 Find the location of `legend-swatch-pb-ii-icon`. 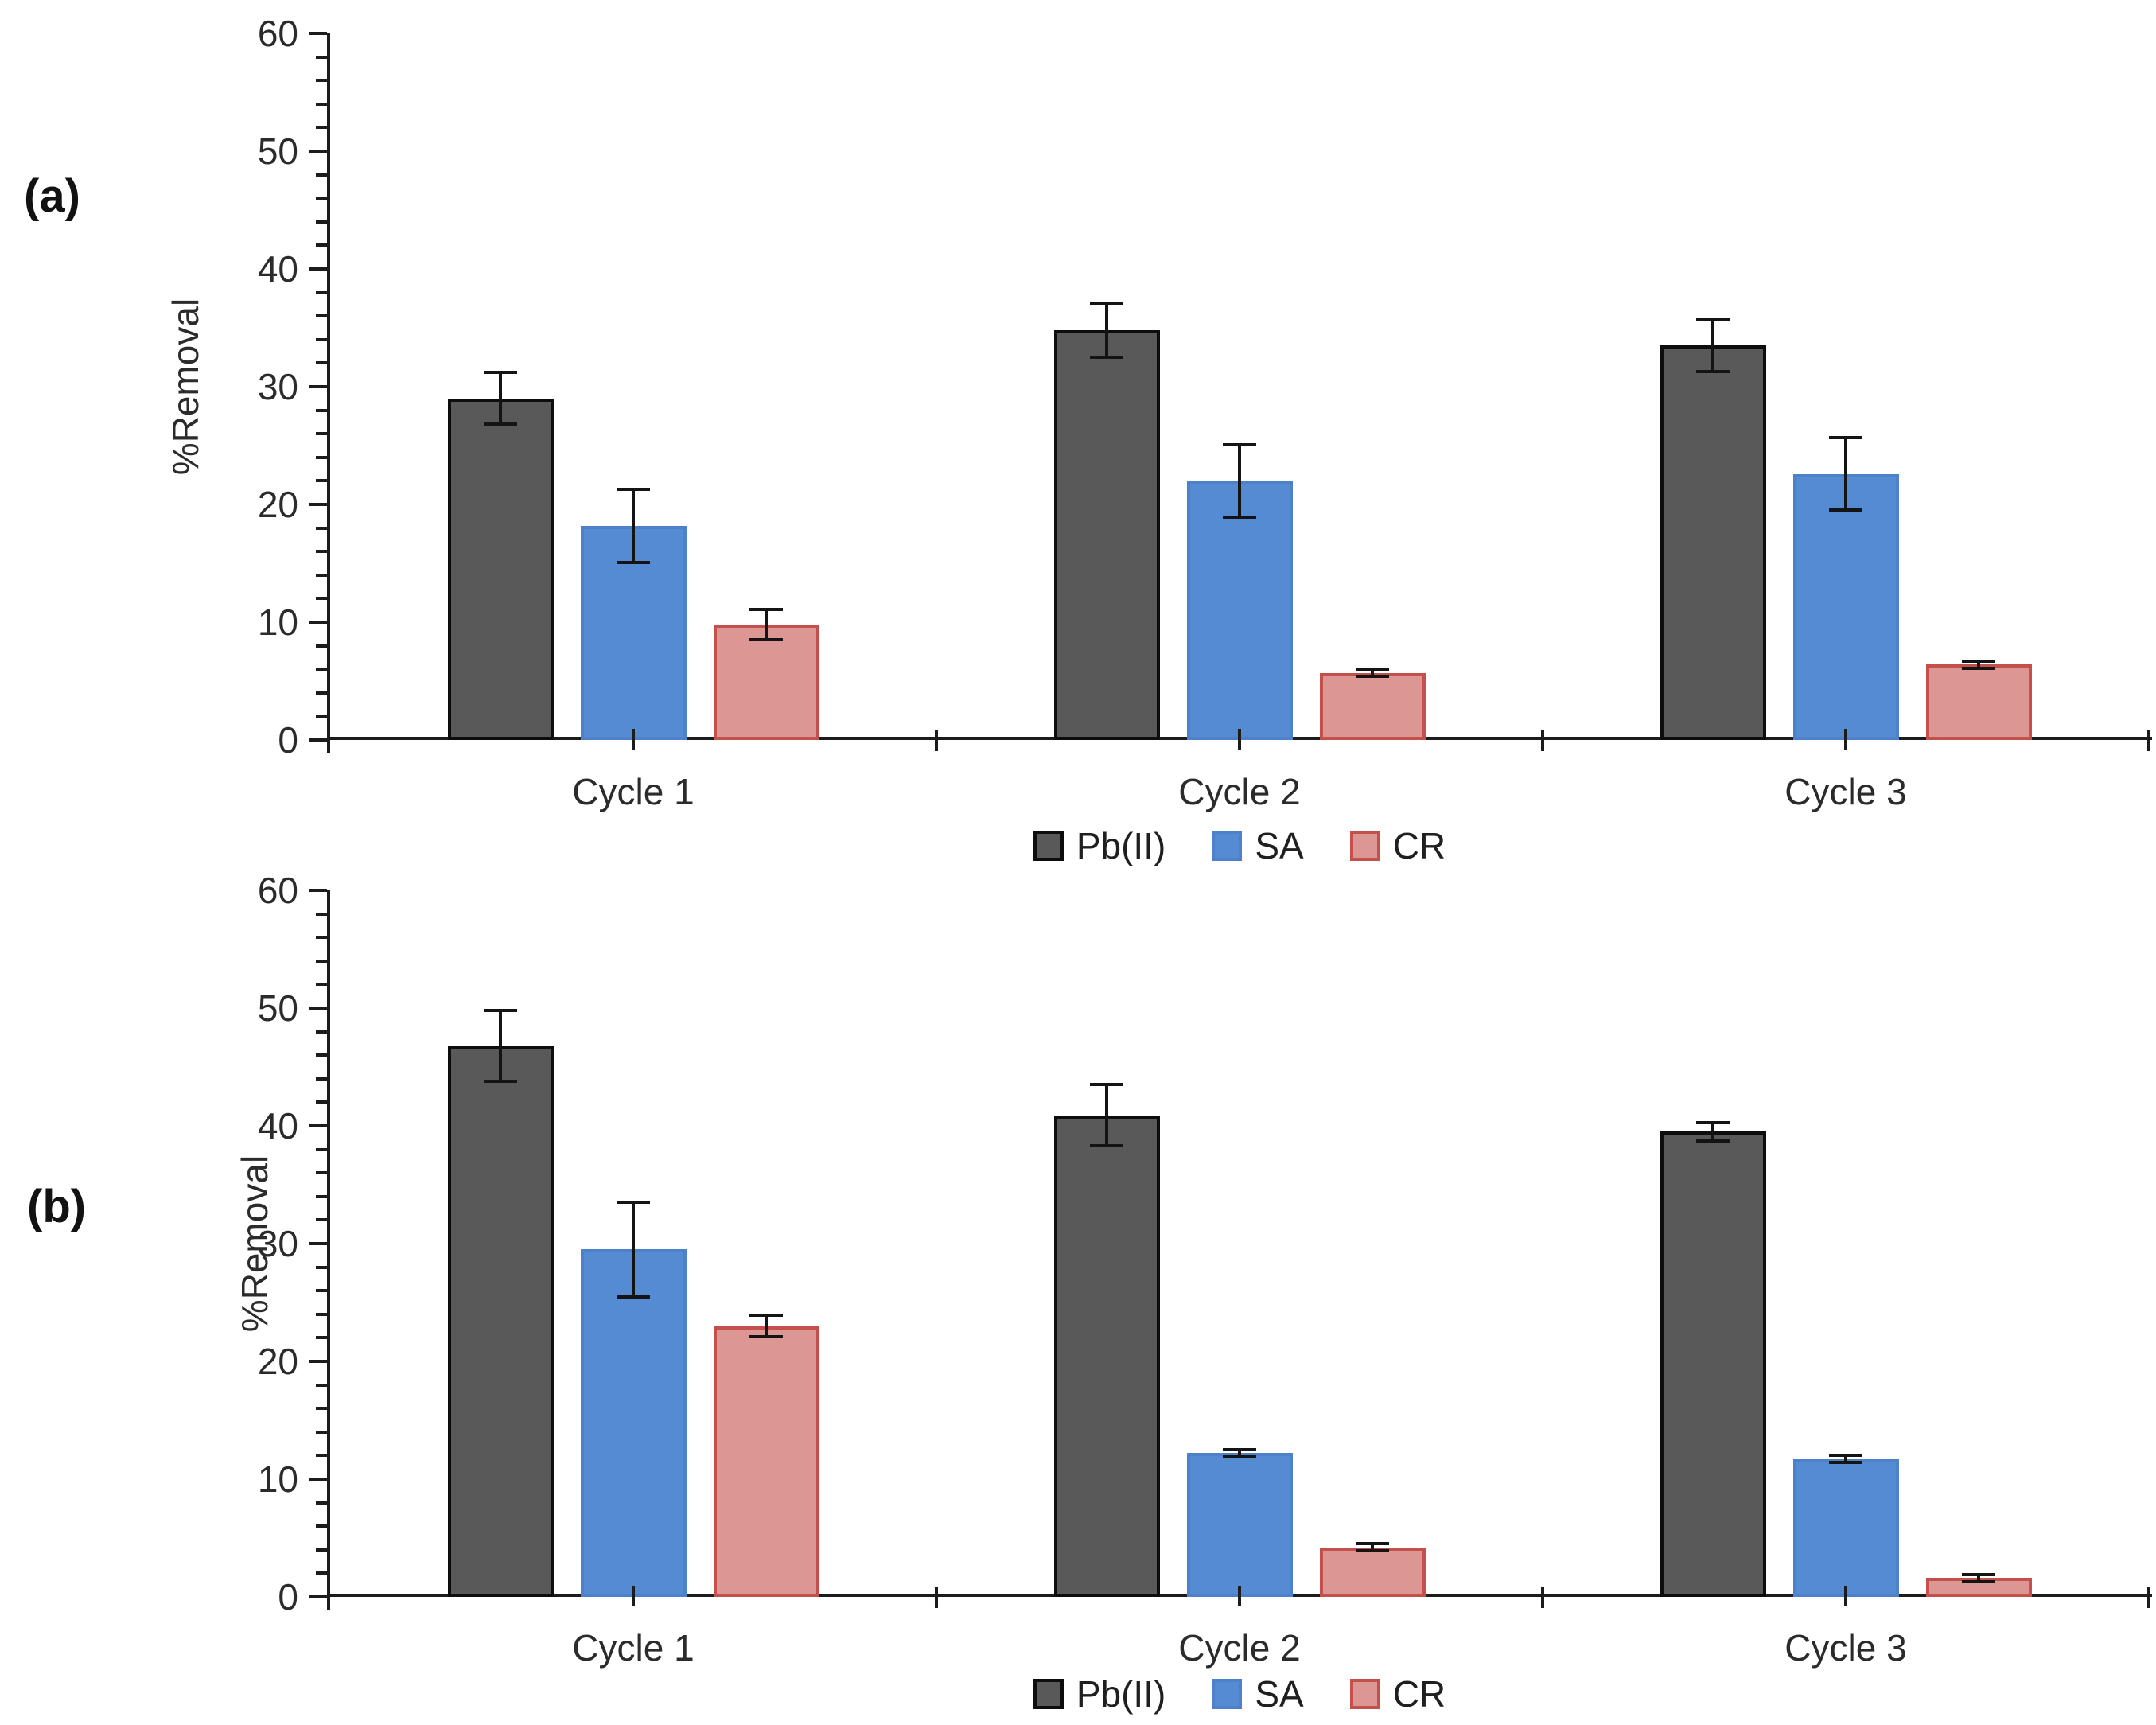

legend-swatch-pb-ii-icon is located at coordinates (1048, 1694).